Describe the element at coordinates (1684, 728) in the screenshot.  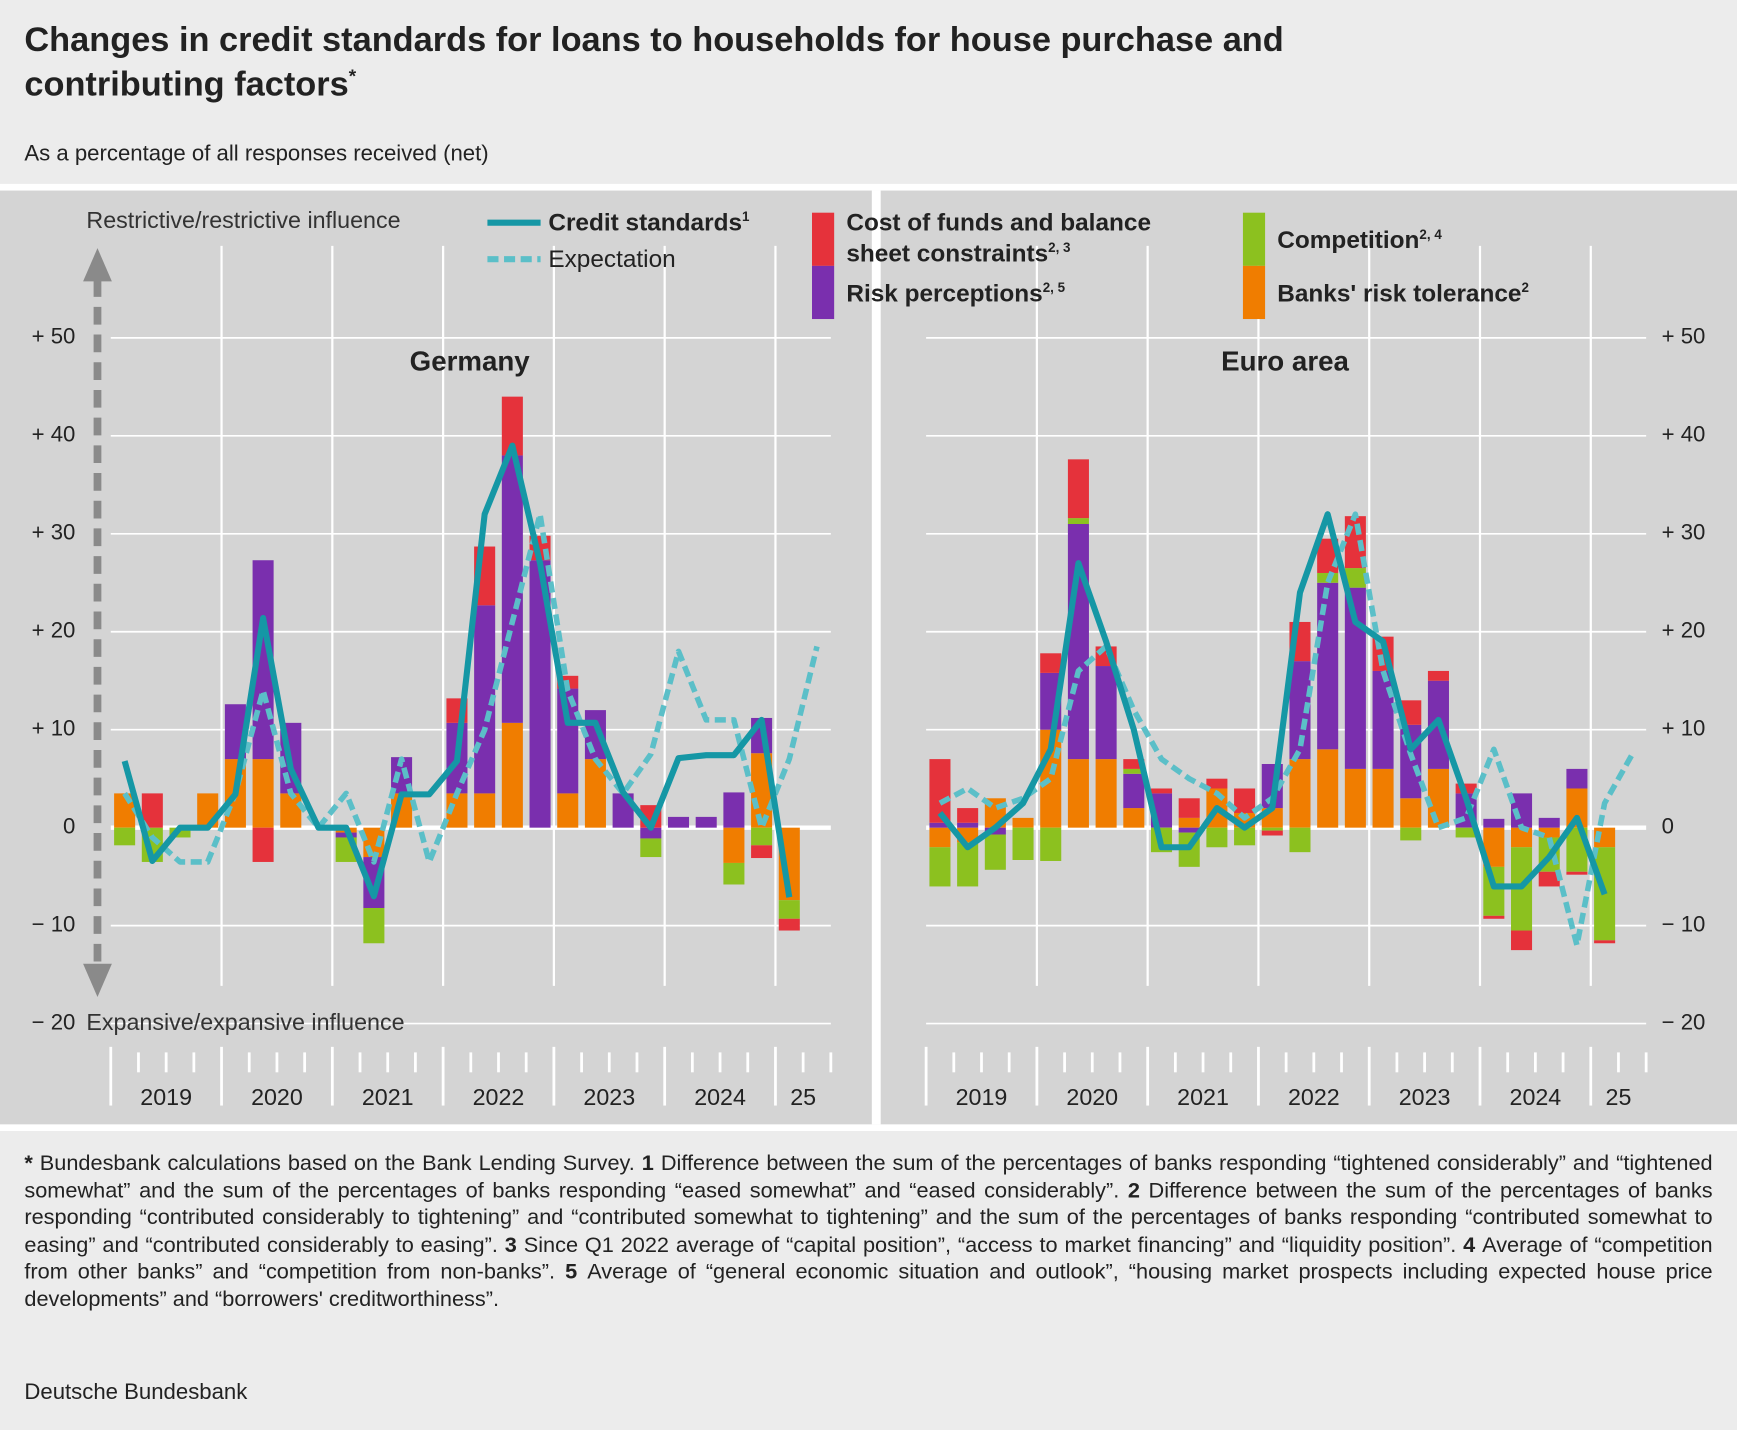
I see `y-tick-label: + 10` at that location.